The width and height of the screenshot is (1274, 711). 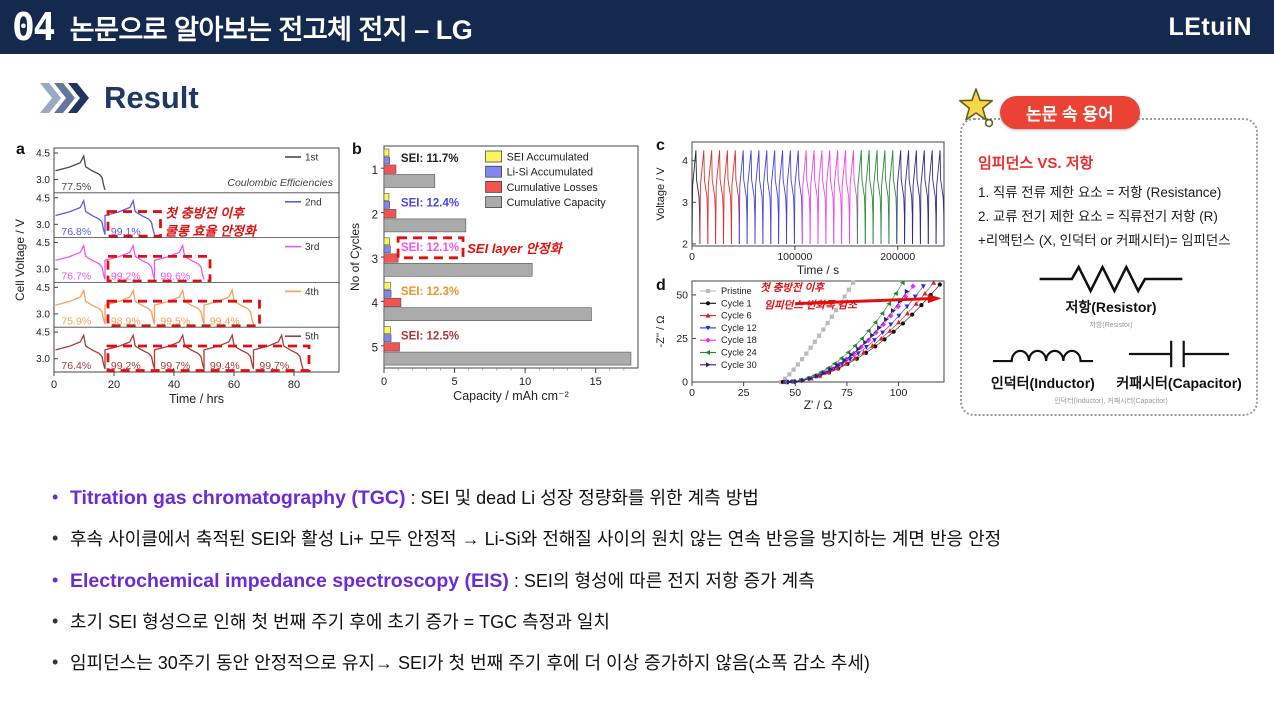 I want to click on panel-c-label: c, so click(x=660, y=145).